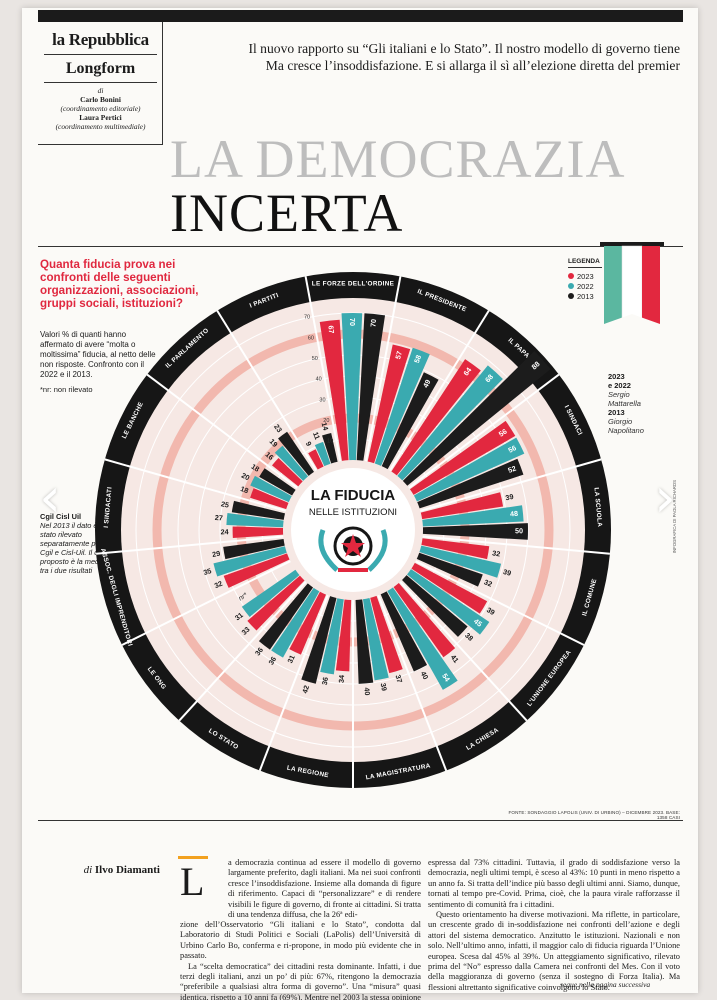  Describe the element at coordinates (585, 276) in the screenshot. I see `legend-item: 2023` at that location.